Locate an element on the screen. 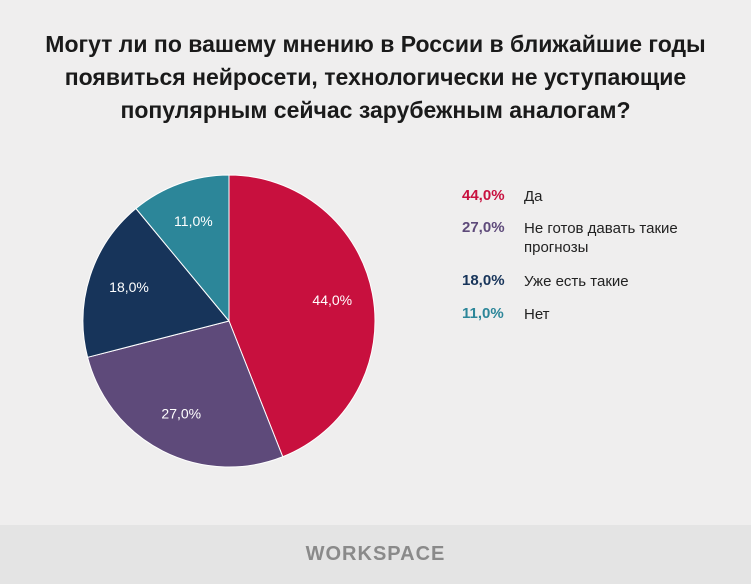  legend-label: Не готов давать такие прогнозы is located at coordinates (601, 238).